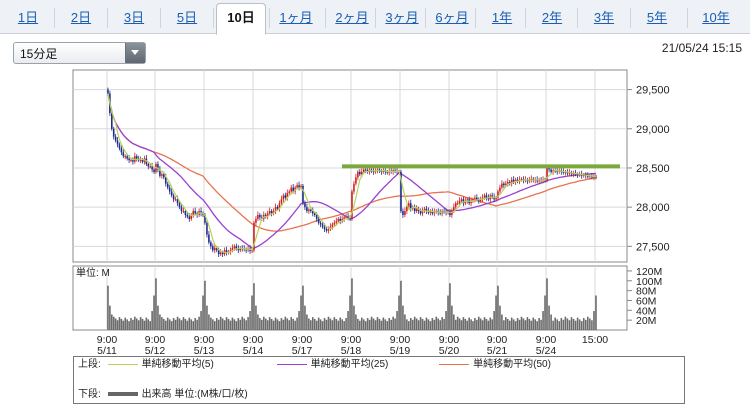 Image resolution: width=750 pixels, height=405 pixels. Describe the element at coordinates (452, 17) in the screenshot. I see `tab-9: 6ヶ月` at that location.